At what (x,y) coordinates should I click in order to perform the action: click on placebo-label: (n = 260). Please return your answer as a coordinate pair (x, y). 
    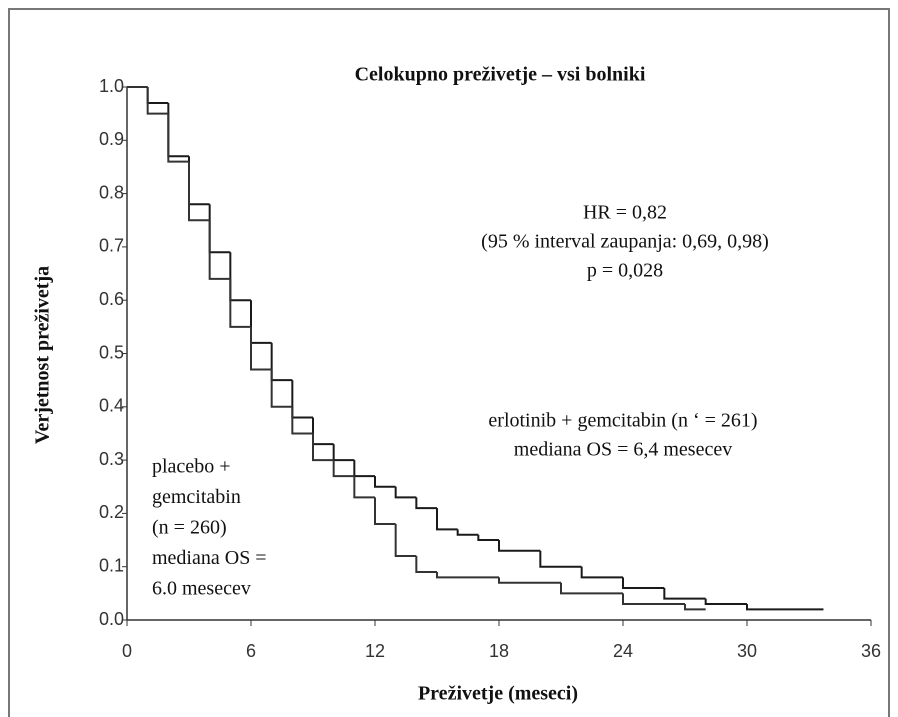
    Looking at the image, I should click on (189, 528).